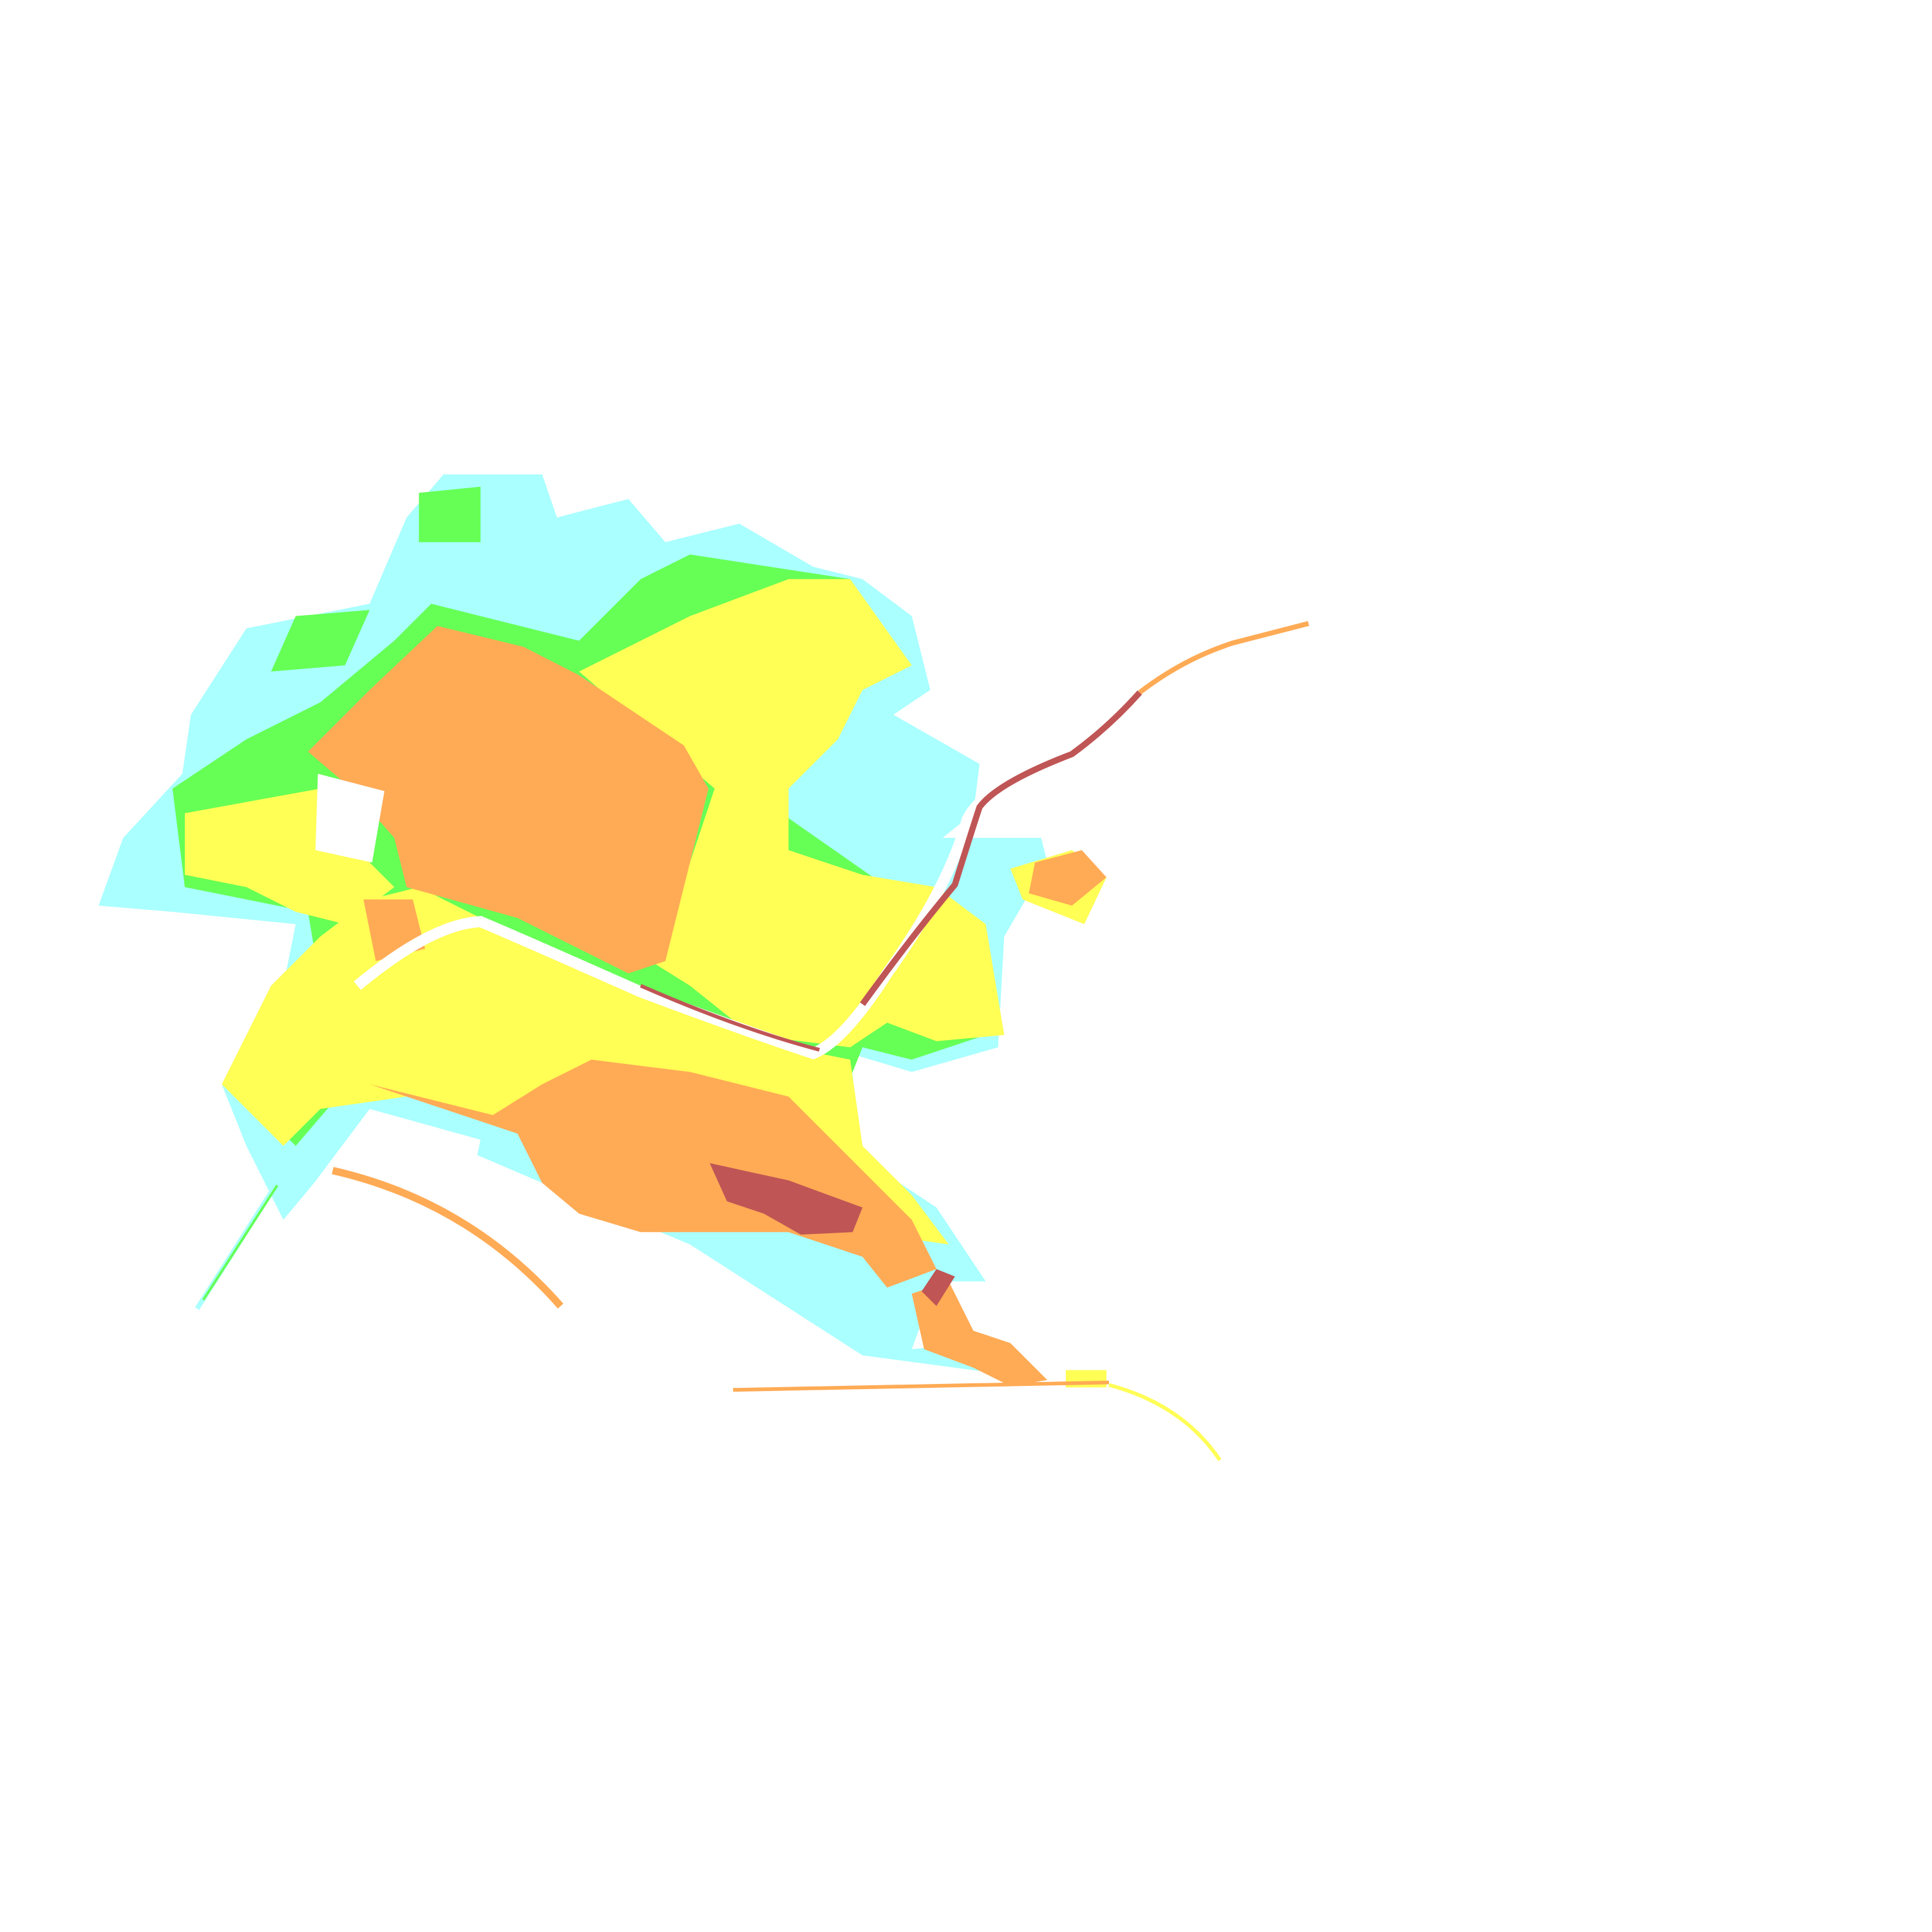 The width and height of the screenshot is (1932, 1932). I want to click on jetty-line, so click(921, 1386).